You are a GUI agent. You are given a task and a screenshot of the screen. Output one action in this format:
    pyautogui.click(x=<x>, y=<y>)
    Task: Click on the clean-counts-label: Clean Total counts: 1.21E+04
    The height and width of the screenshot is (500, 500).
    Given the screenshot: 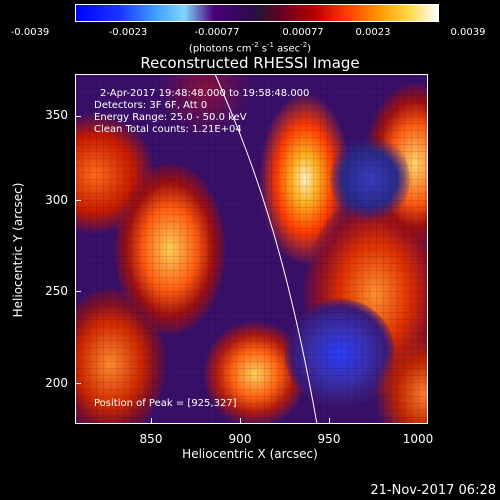 What is the action you would take?
    pyautogui.click(x=168, y=129)
    